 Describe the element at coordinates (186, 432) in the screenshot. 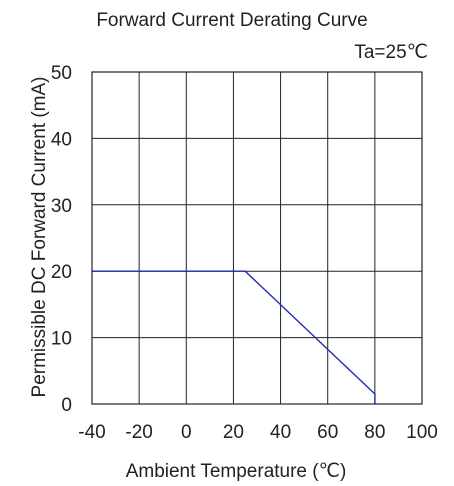

I see `x-tick-label: 0` at that location.